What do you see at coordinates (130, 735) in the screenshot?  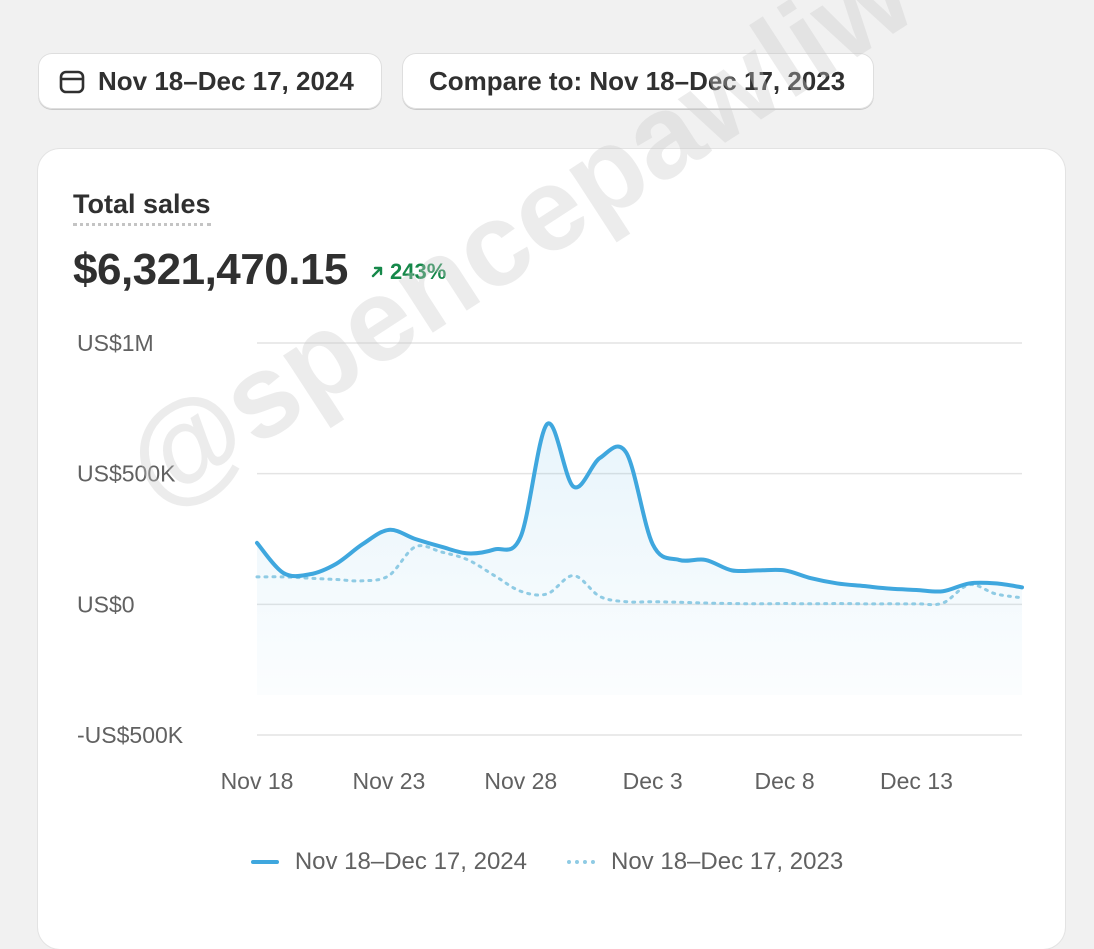 I see `y-tick-label: -US$500K` at bounding box center [130, 735].